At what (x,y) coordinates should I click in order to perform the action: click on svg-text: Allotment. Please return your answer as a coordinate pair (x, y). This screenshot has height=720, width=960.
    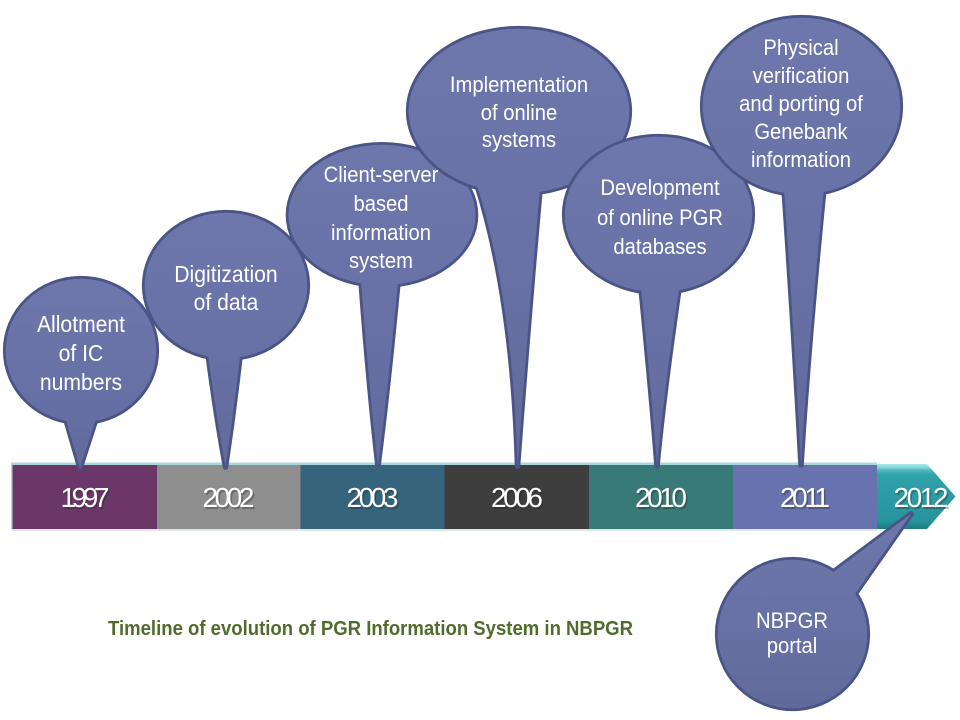
    Looking at the image, I should click on (81, 324).